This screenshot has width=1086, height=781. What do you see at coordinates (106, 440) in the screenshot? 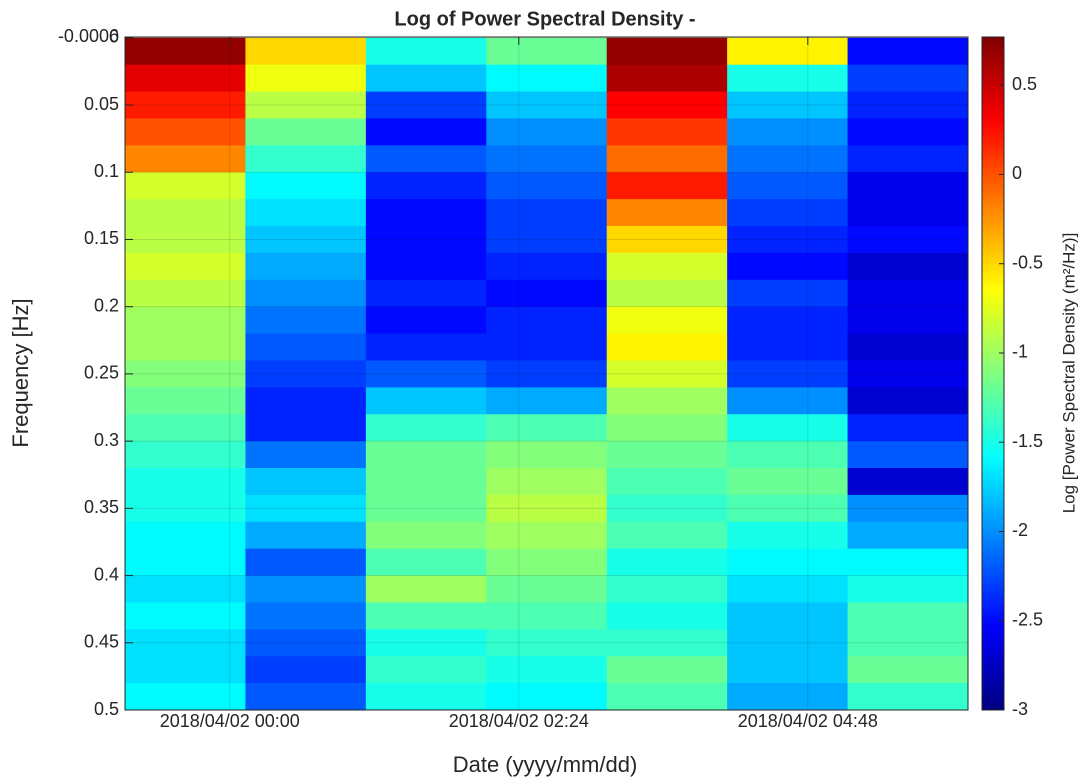
I see `y-tick-label: 0.3` at bounding box center [106, 440].